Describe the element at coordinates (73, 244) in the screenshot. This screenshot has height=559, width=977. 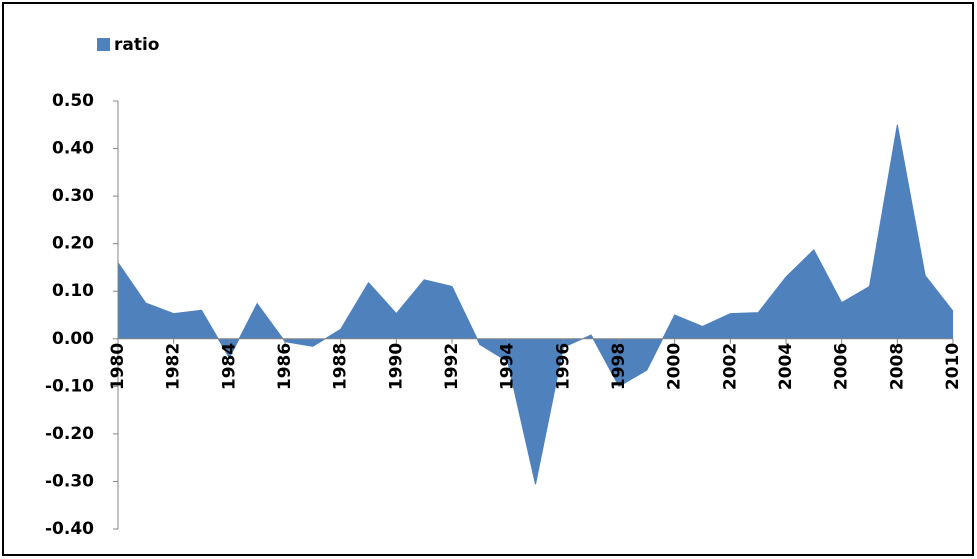
I see `y-tick-label: 0.20` at that location.